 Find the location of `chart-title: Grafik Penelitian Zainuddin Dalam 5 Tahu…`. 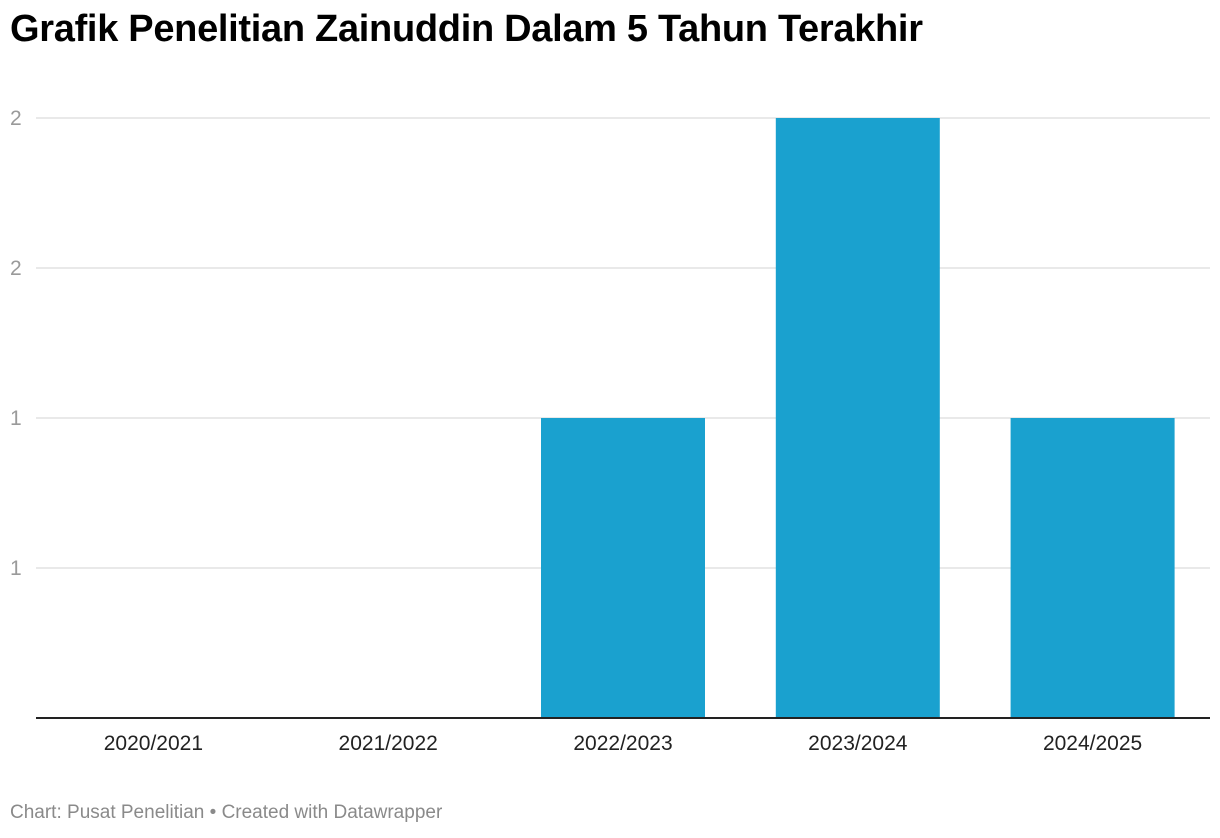

chart-title: Grafik Penelitian Zainuddin Dalam 5 Tahu… is located at coordinates (466, 29).